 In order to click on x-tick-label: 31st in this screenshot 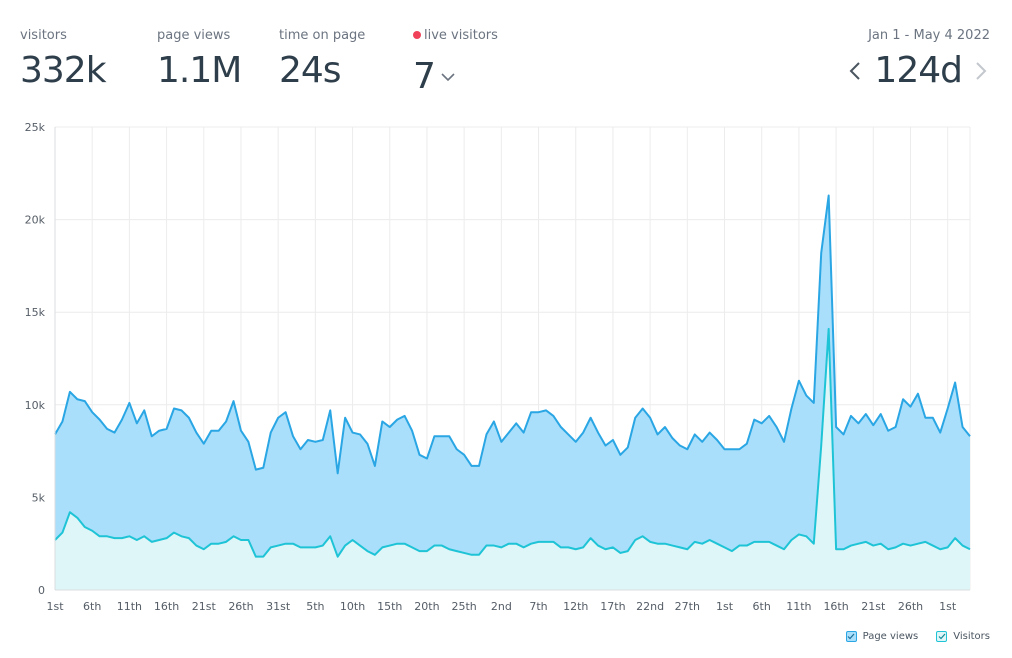, I will do `click(278, 606)`.